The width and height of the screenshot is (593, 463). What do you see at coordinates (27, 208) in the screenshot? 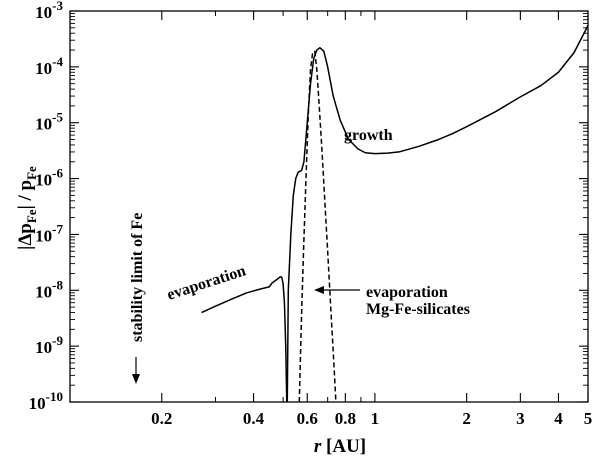
I see `y-axis-label: |ΔpFe| / pFe` at bounding box center [27, 208].